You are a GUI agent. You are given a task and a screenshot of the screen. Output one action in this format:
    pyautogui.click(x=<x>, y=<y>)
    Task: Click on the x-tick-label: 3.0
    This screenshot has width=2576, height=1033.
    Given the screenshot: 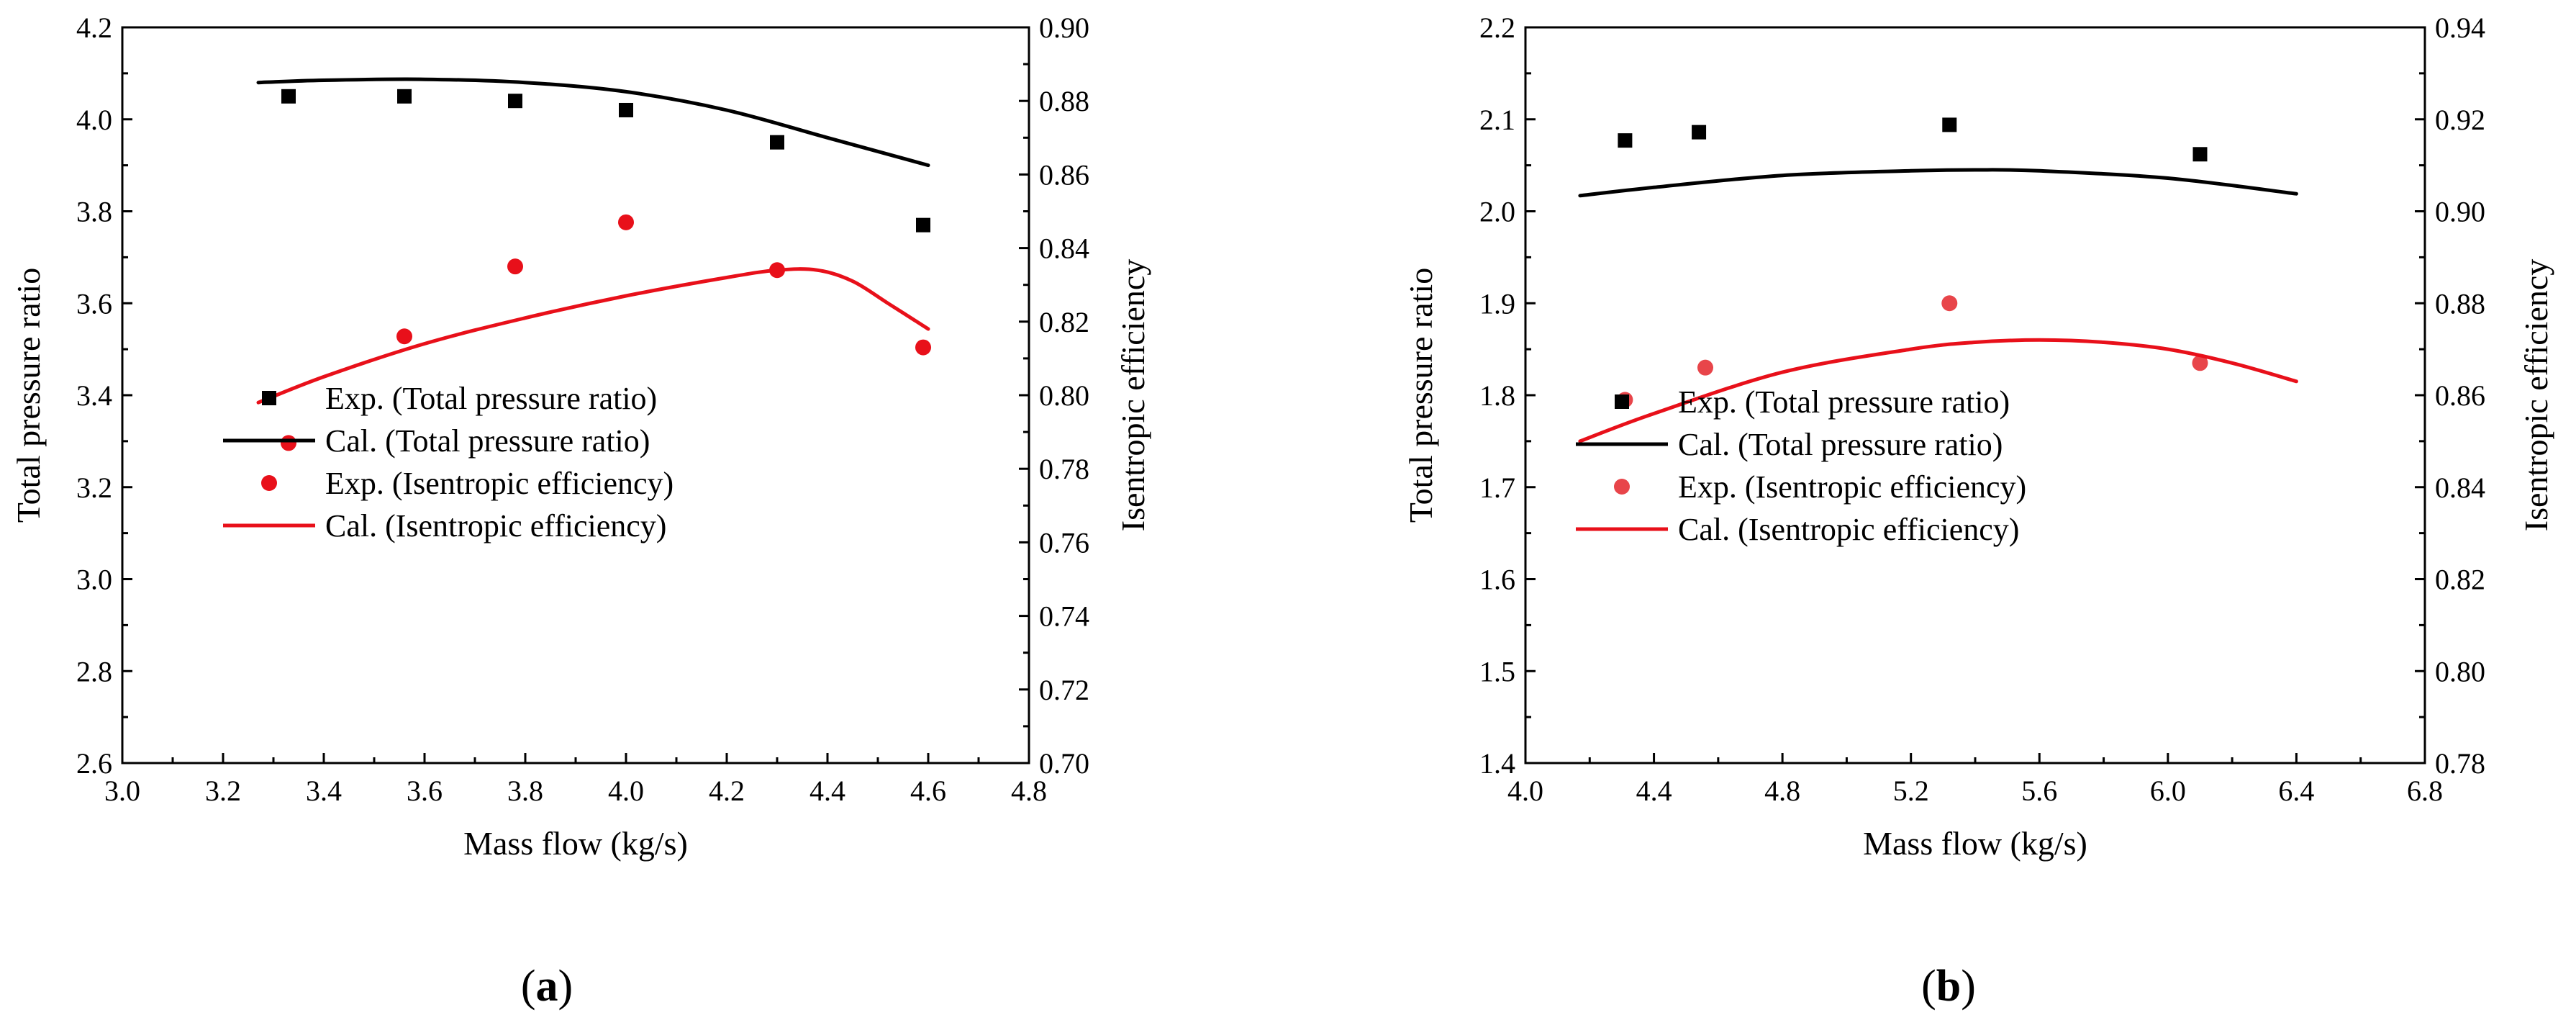 What is the action you would take?
    pyautogui.click(x=122, y=791)
    